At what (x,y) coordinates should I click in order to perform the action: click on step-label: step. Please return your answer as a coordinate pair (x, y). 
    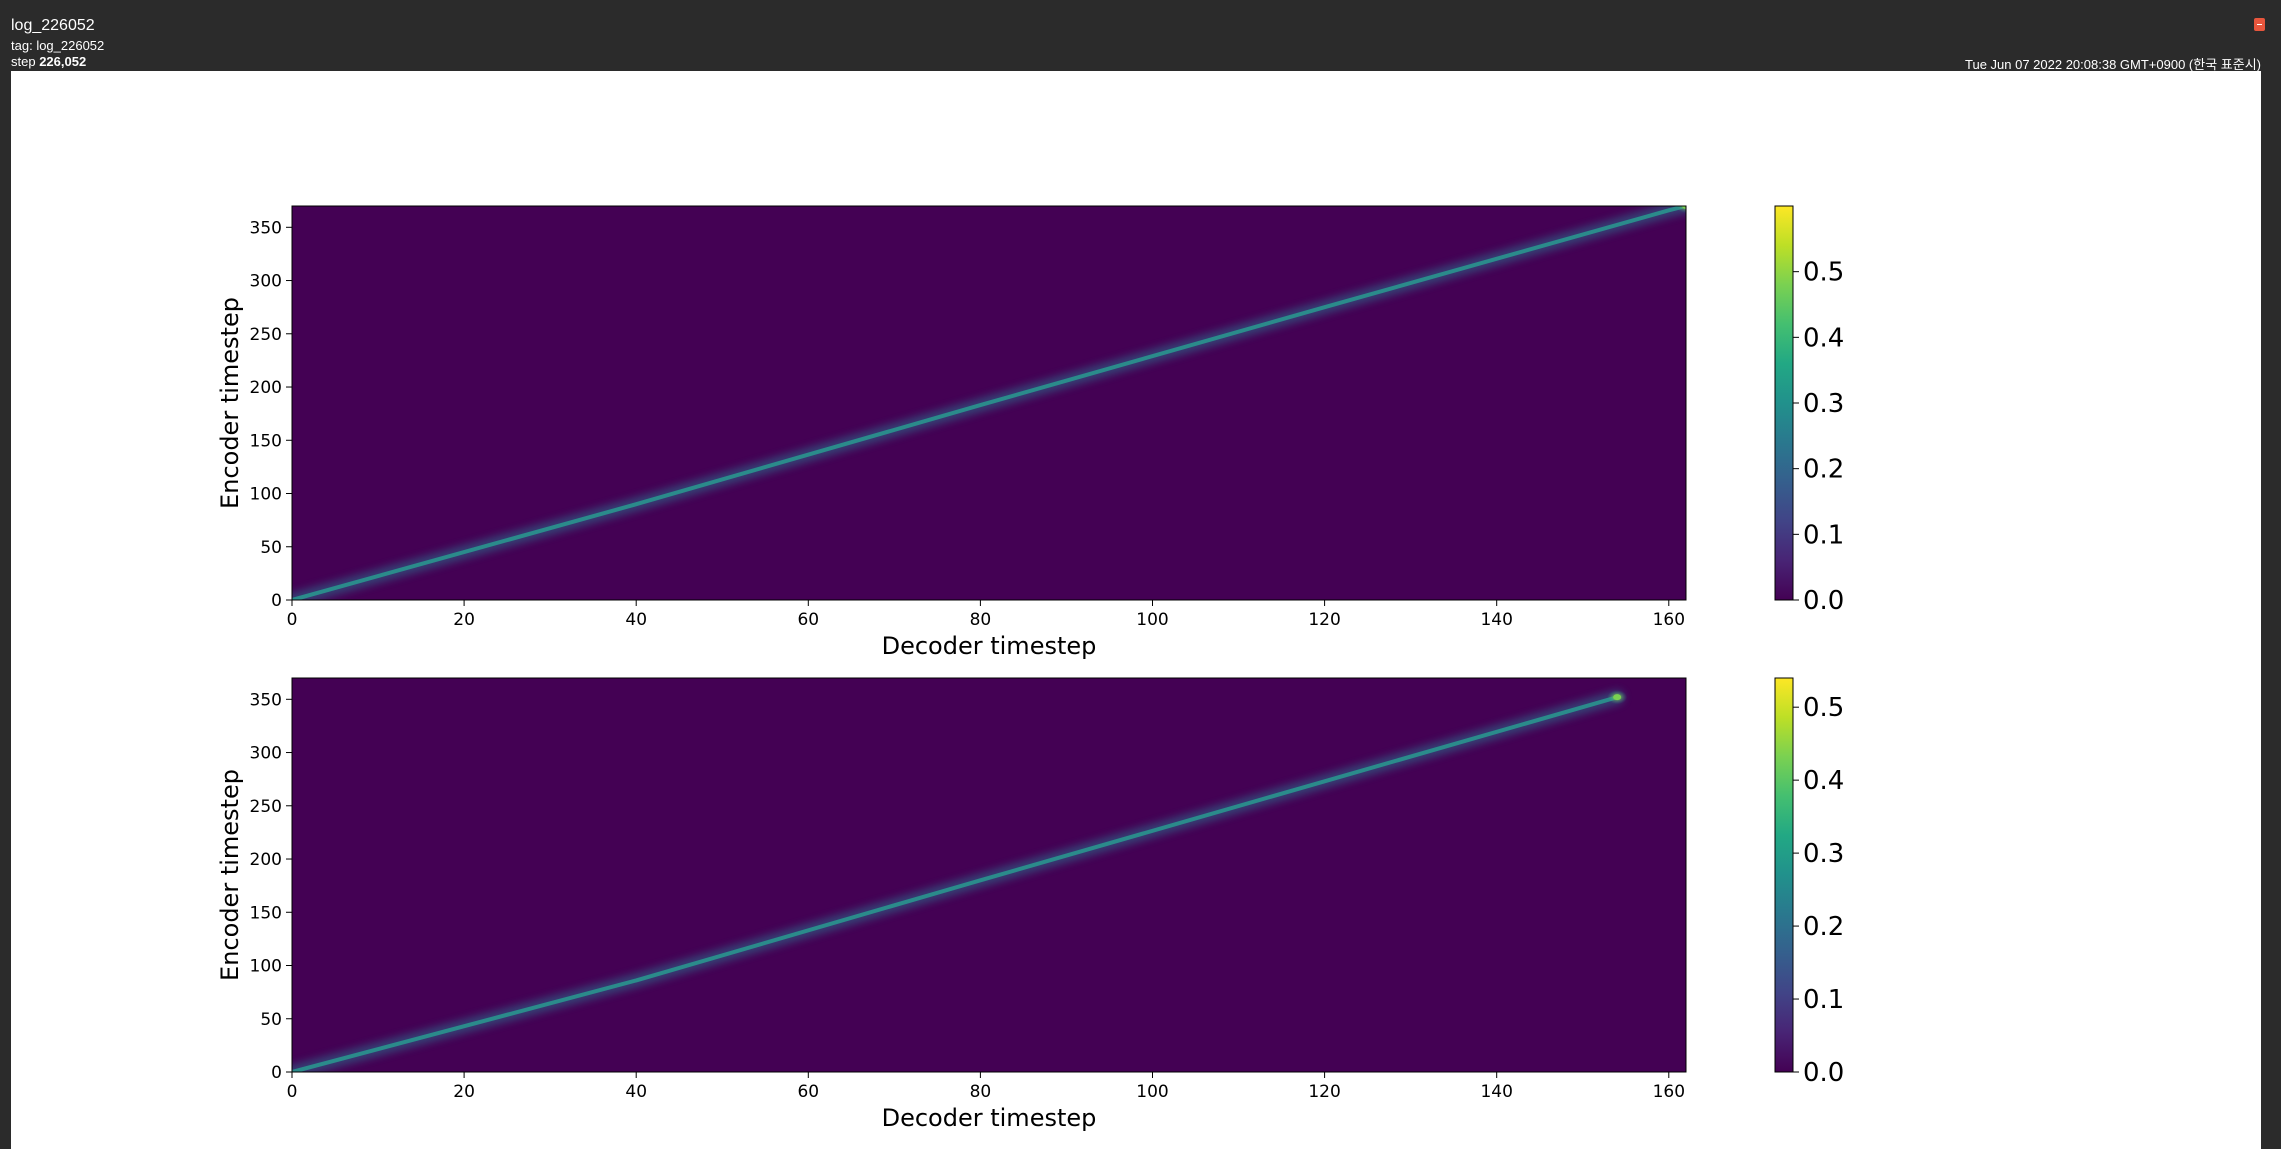
    Looking at the image, I should click on (23, 61).